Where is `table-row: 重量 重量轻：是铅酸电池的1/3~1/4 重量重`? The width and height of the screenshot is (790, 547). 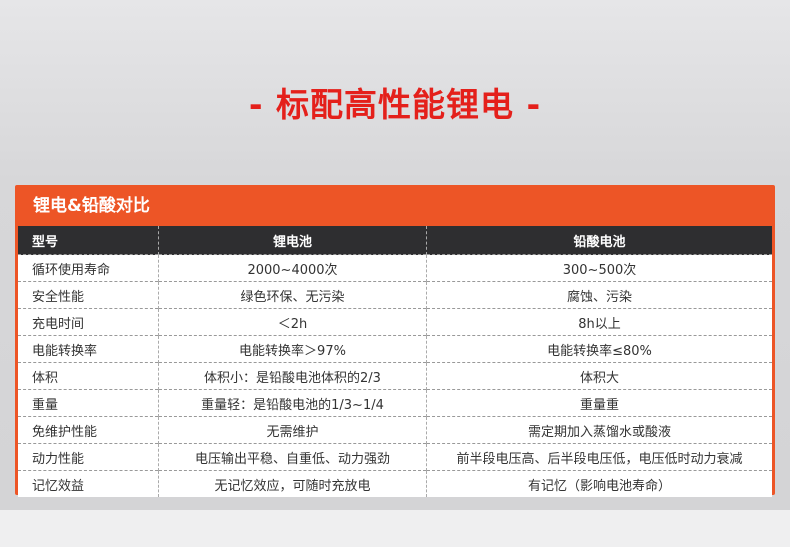 table-row: 重量 重量轻：是铅酸电池的1/3~1/4 重量重 is located at coordinates (395, 403).